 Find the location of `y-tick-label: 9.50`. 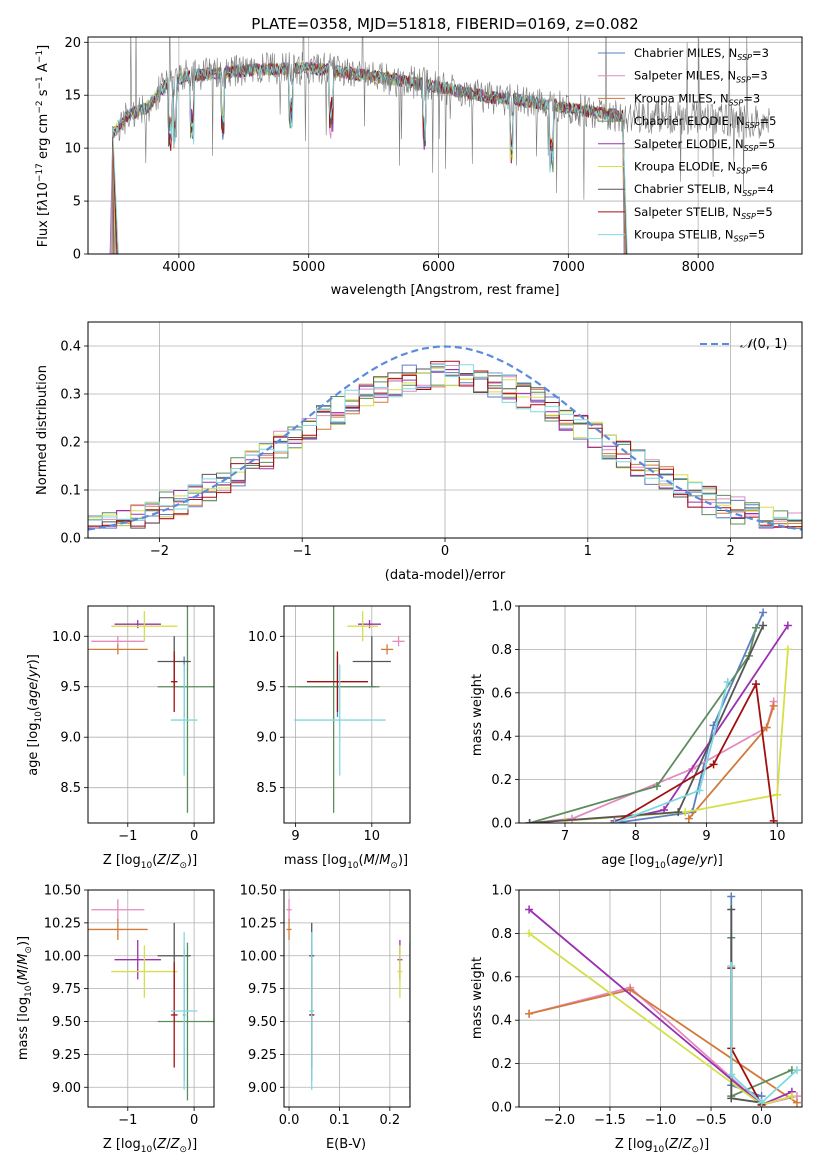

y-tick-label: 9.50 is located at coordinates (66, 1022).